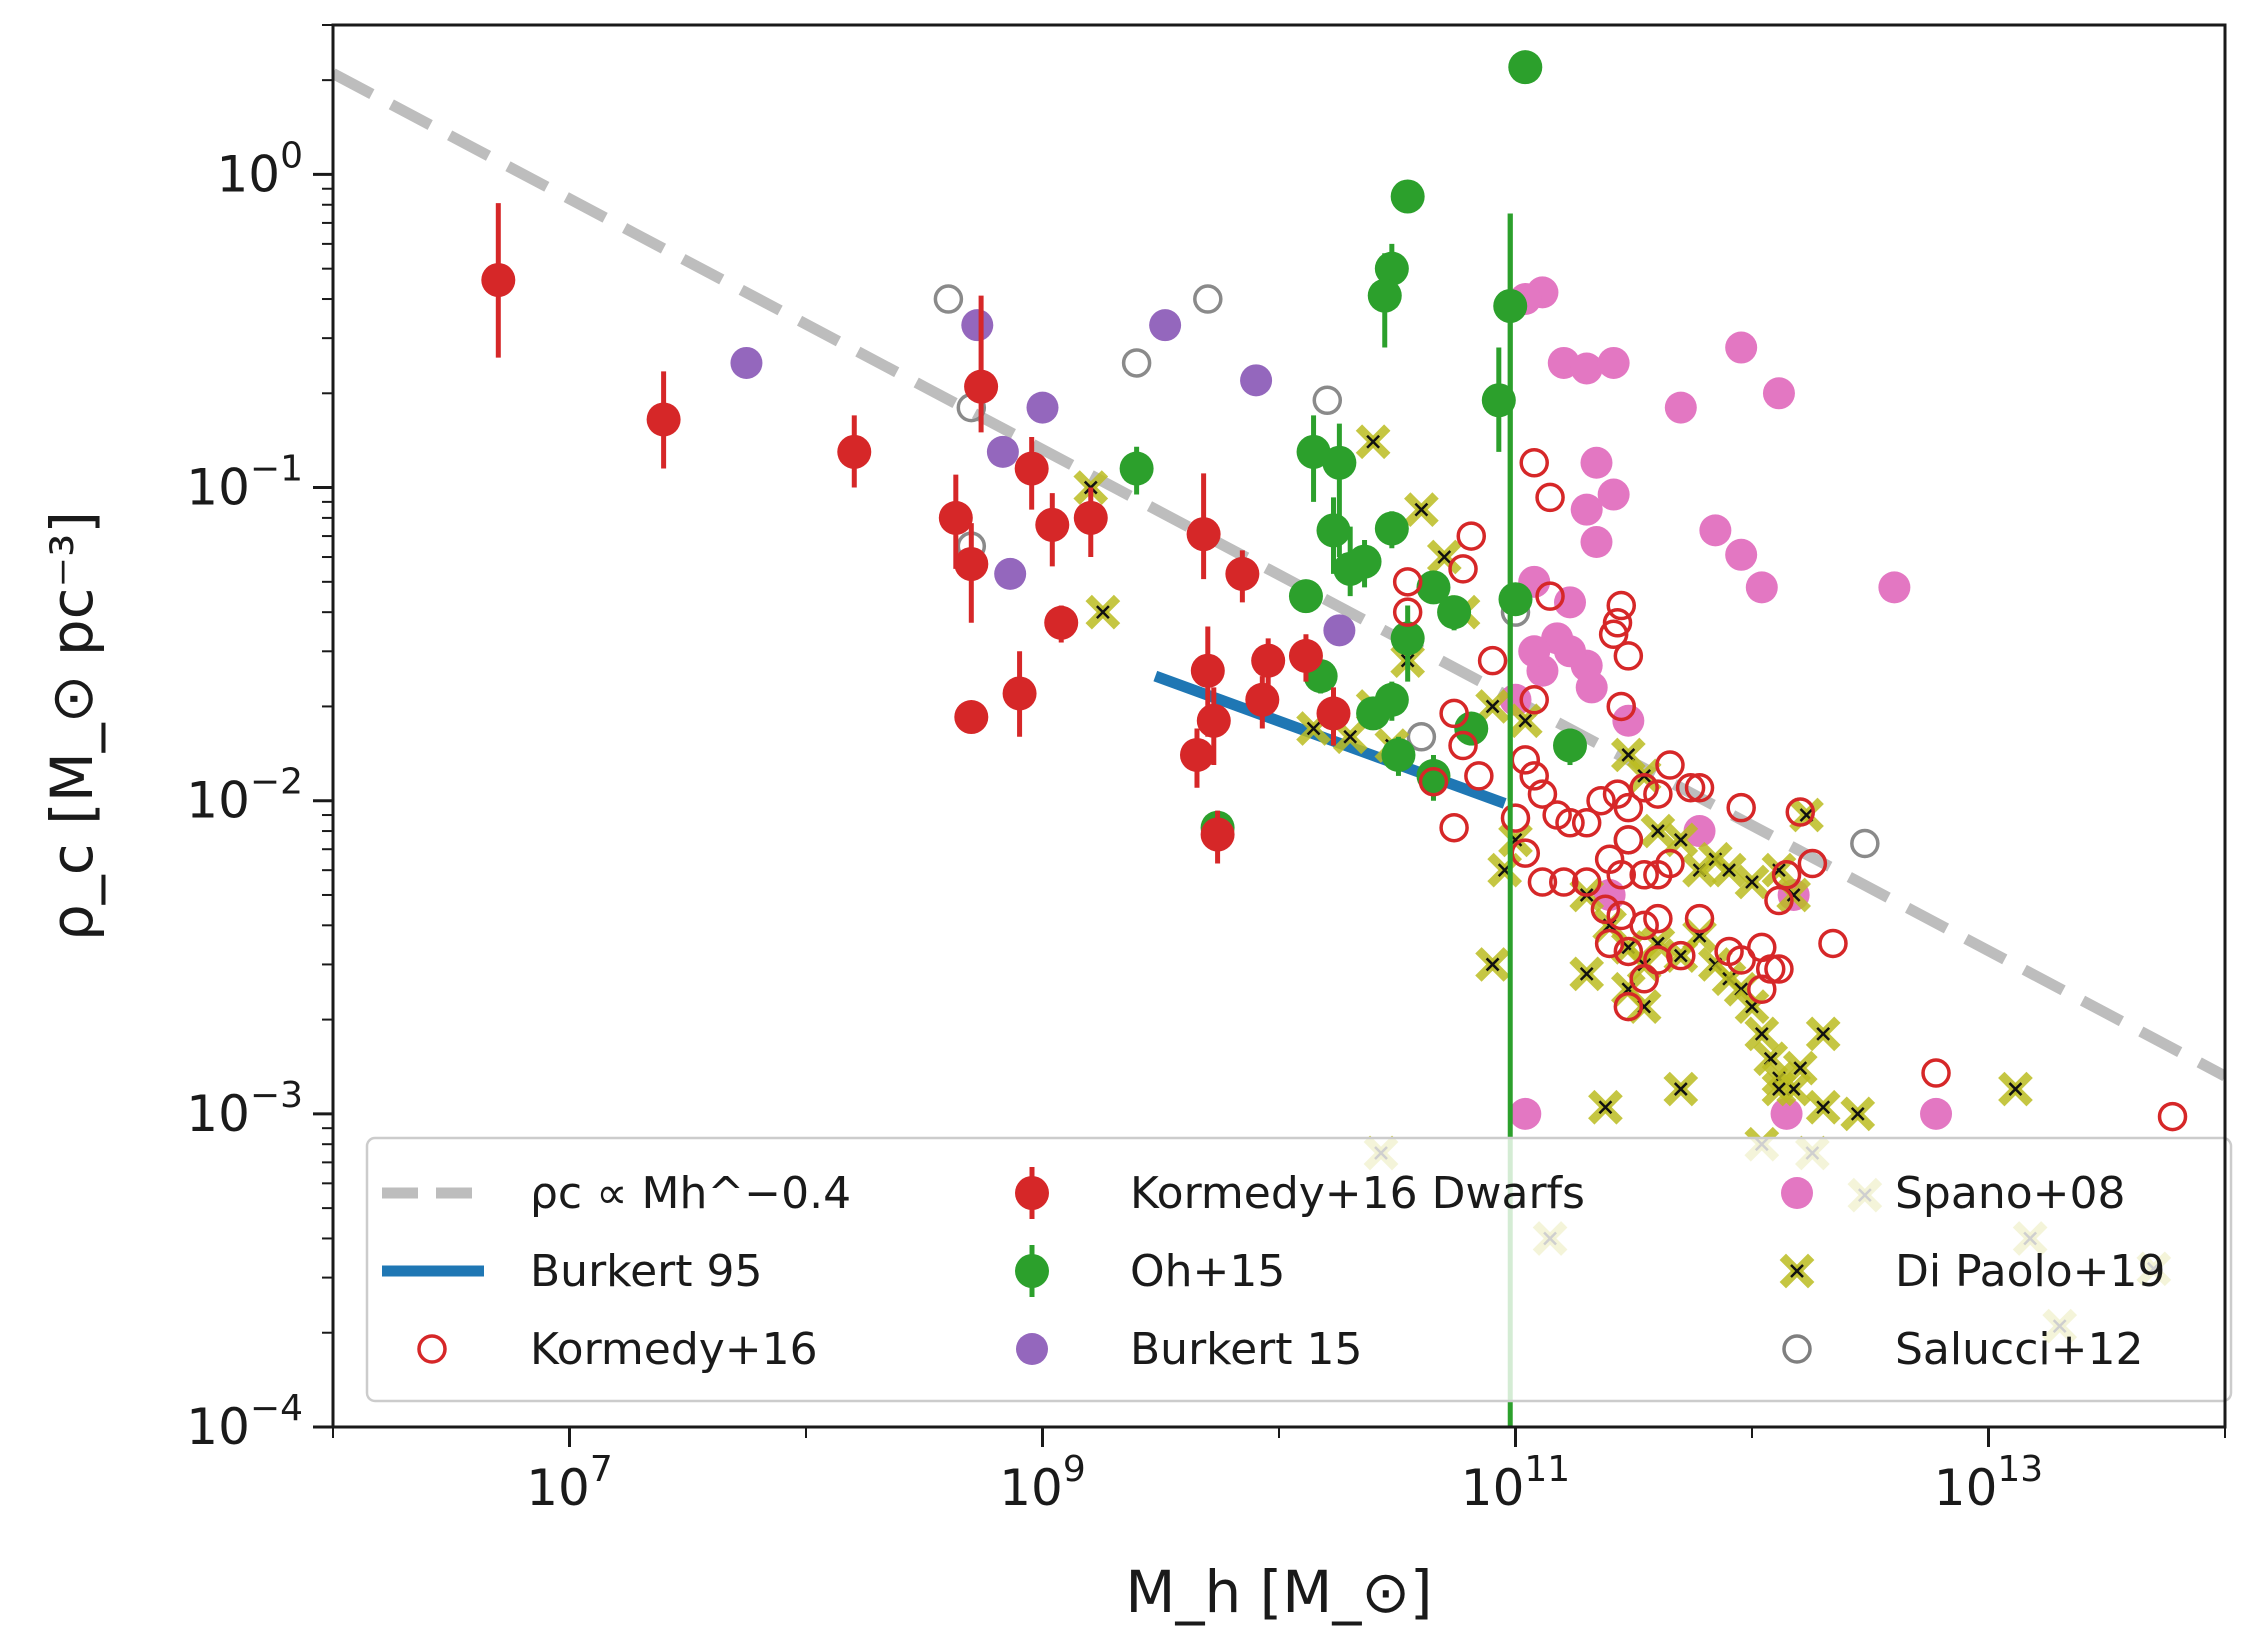 The image size is (2247, 1639). Describe the element at coordinates (259, 169) in the screenshot. I see `y-tick-label: 10⁰` at that location.